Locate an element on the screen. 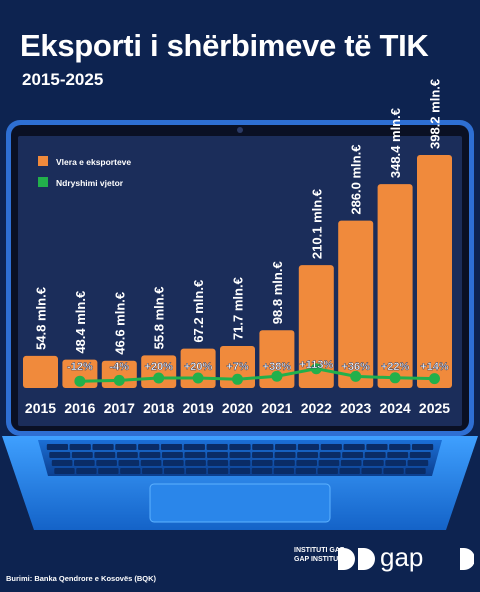  change-label-2016: -12% is located at coordinates (80, 367).